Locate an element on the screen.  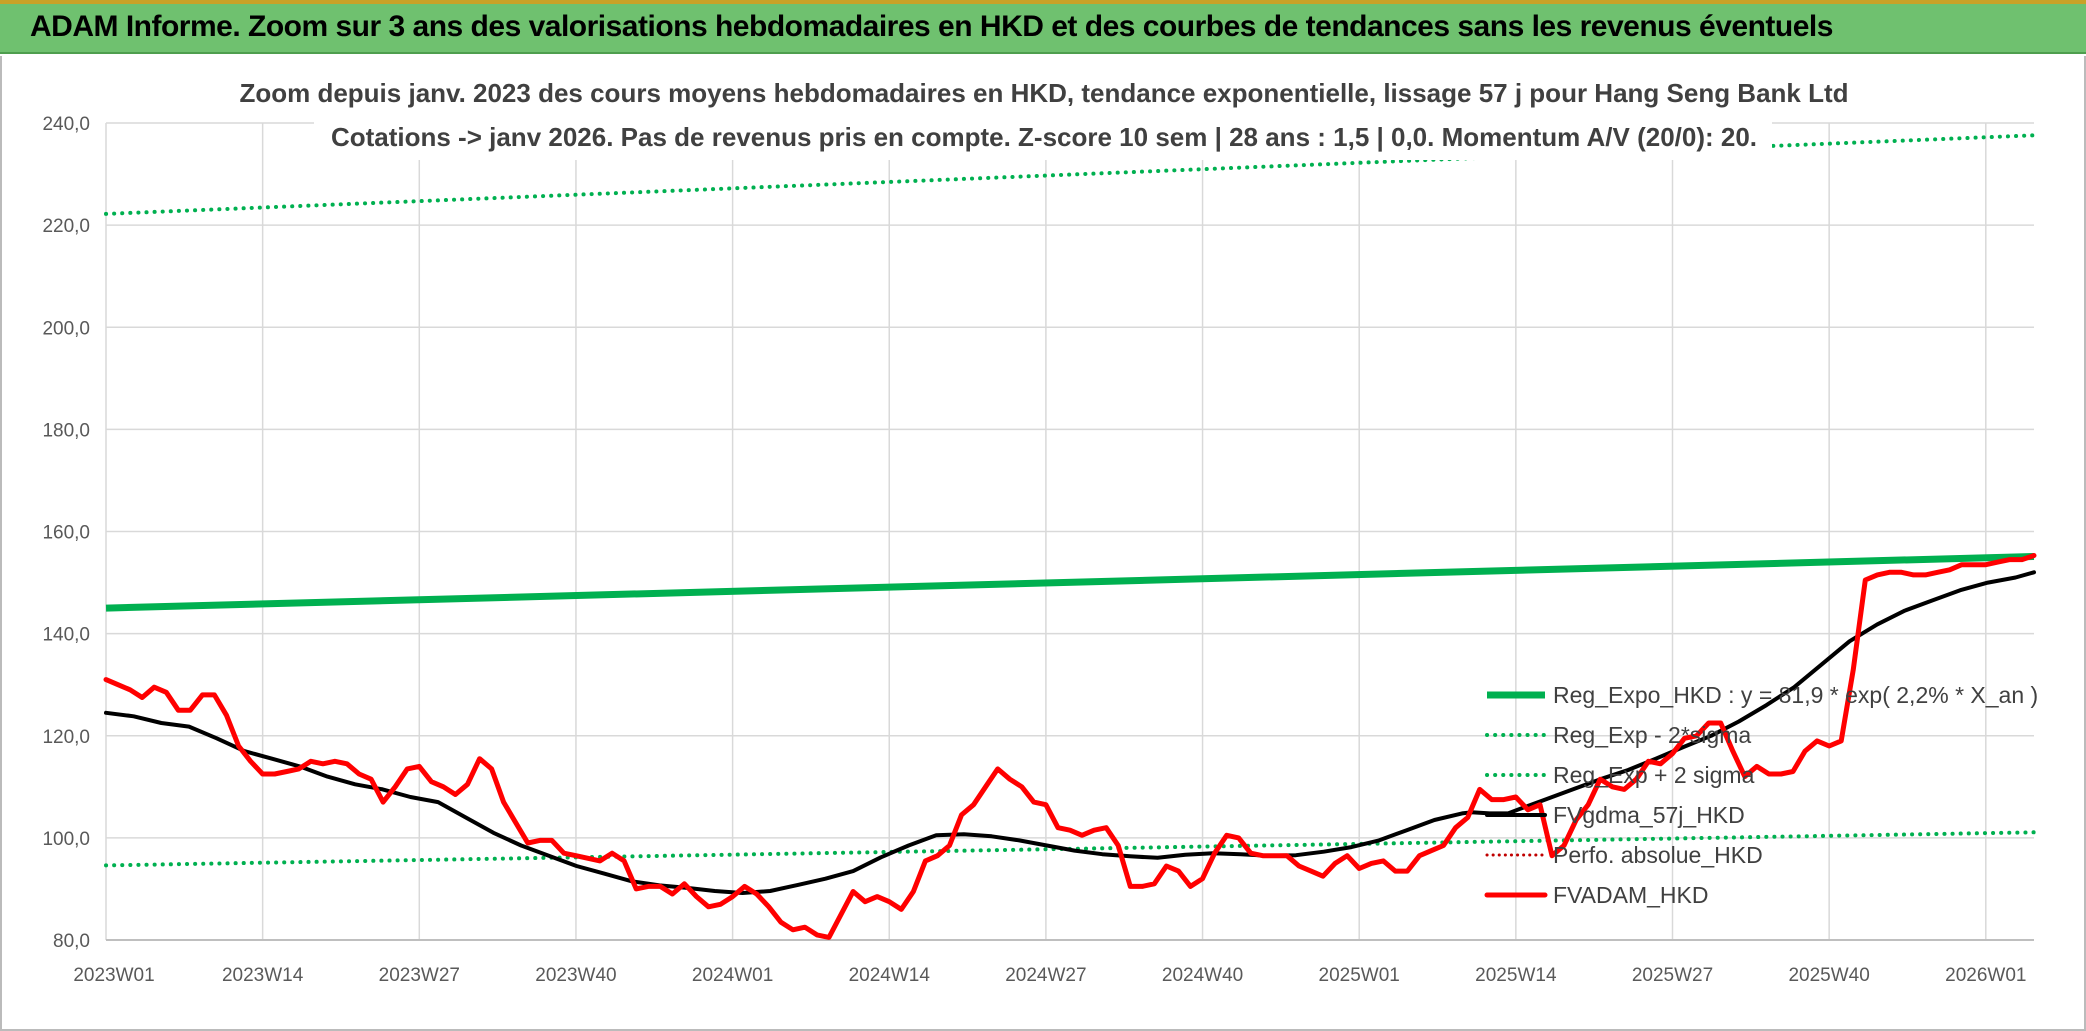
y-tick-label: 160,0 is located at coordinates (66, 533).